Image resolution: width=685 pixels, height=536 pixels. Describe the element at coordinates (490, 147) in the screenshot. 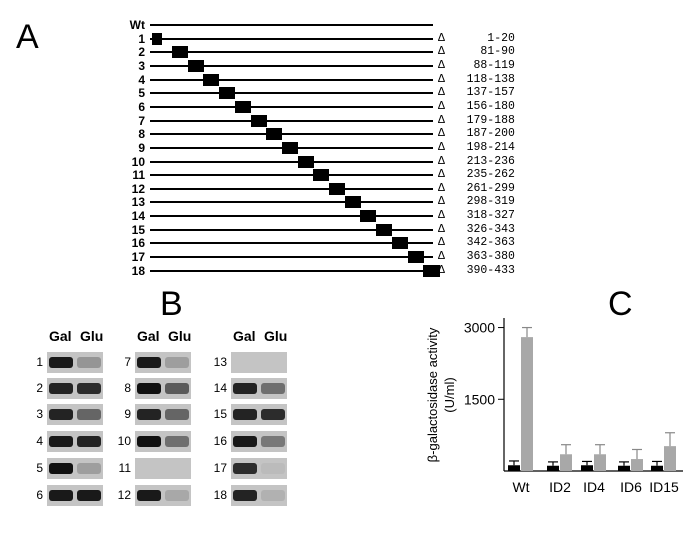

I see `deletion-range: 198-214` at that location.